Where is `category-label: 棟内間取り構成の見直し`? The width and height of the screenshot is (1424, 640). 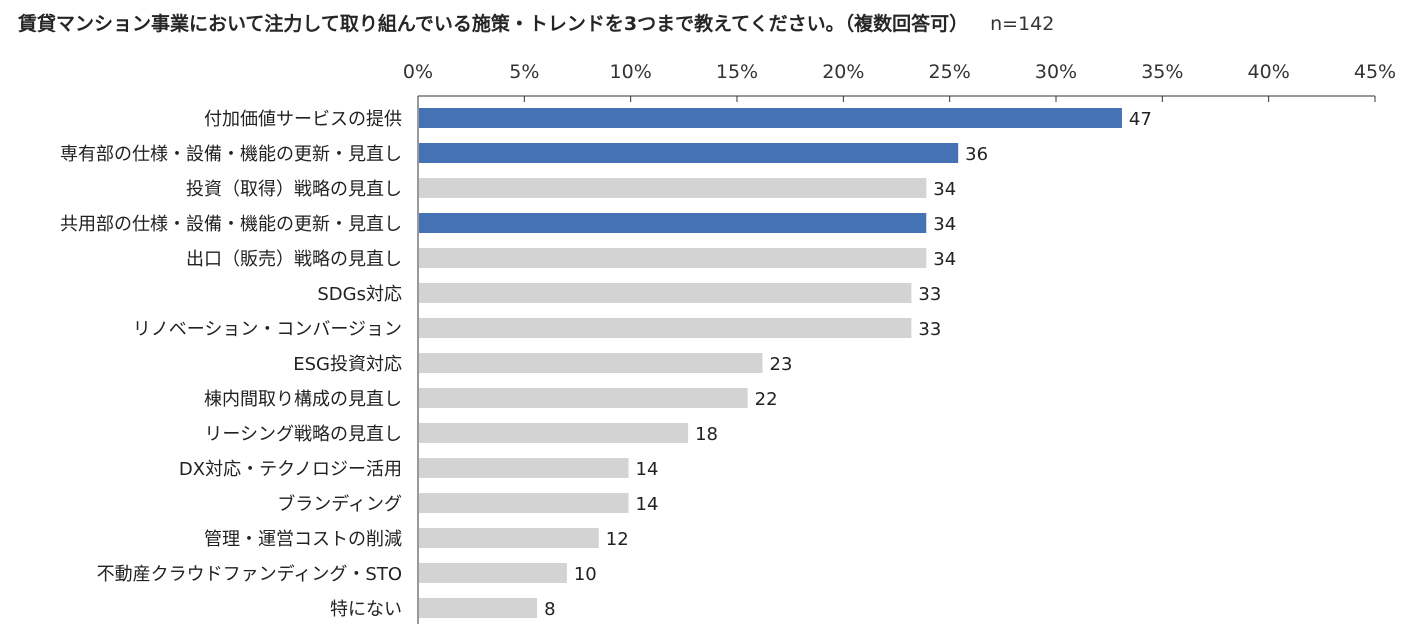 category-label: 棟内間取り構成の見直し is located at coordinates (303, 399).